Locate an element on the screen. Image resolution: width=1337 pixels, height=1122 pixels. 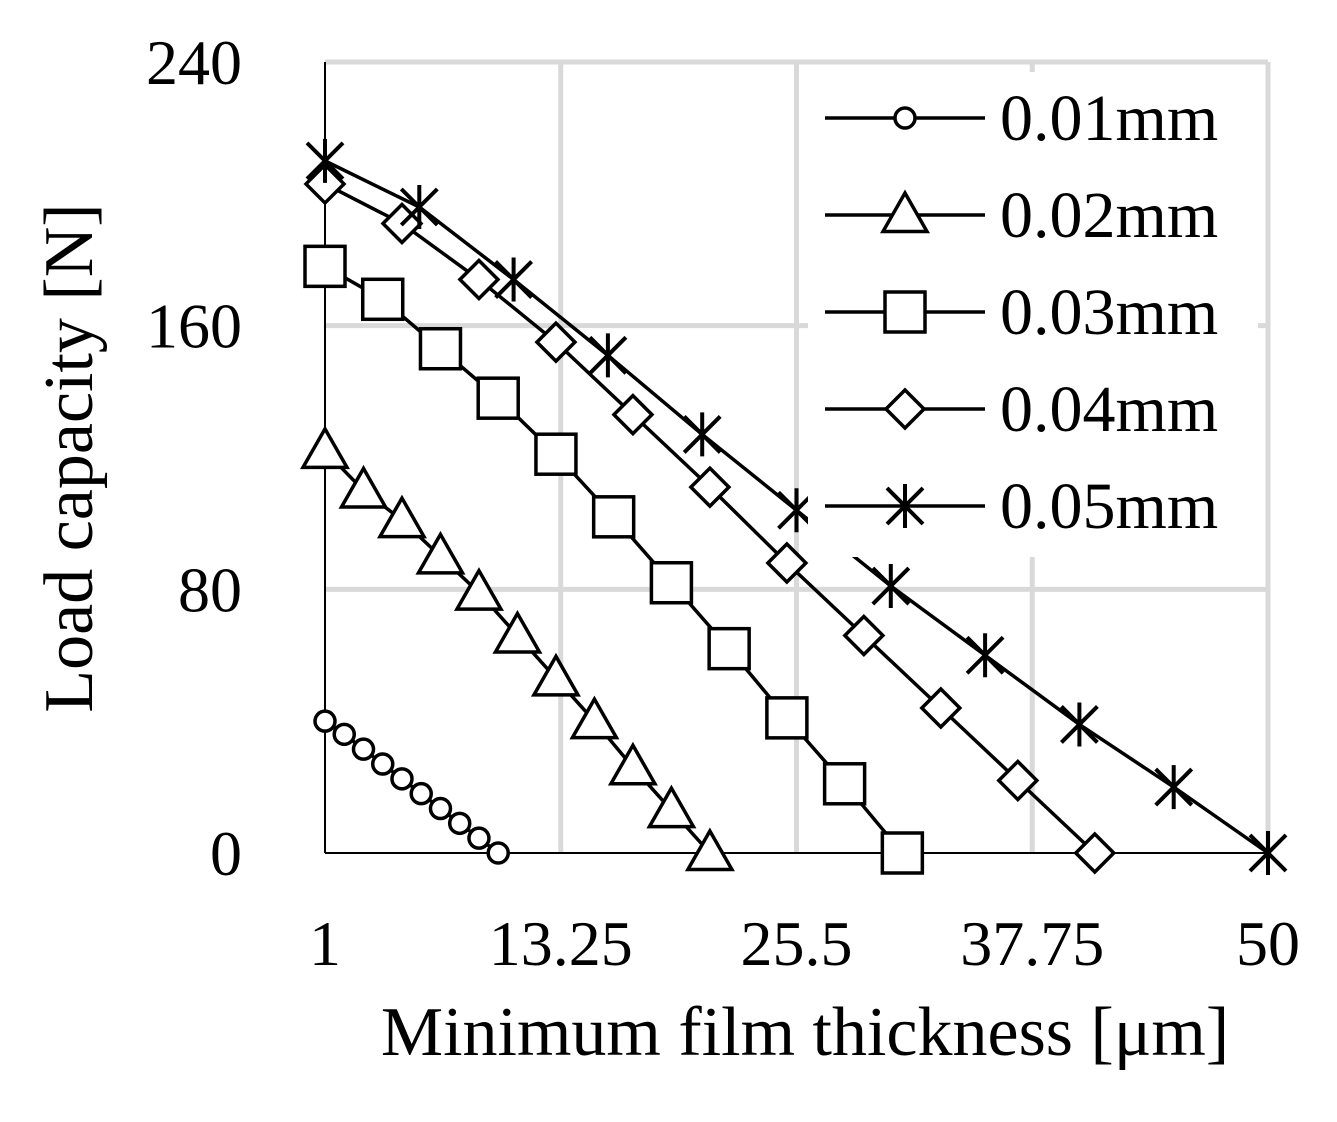
legend-entry: 0.01mm is located at coordinates (1021, 118).